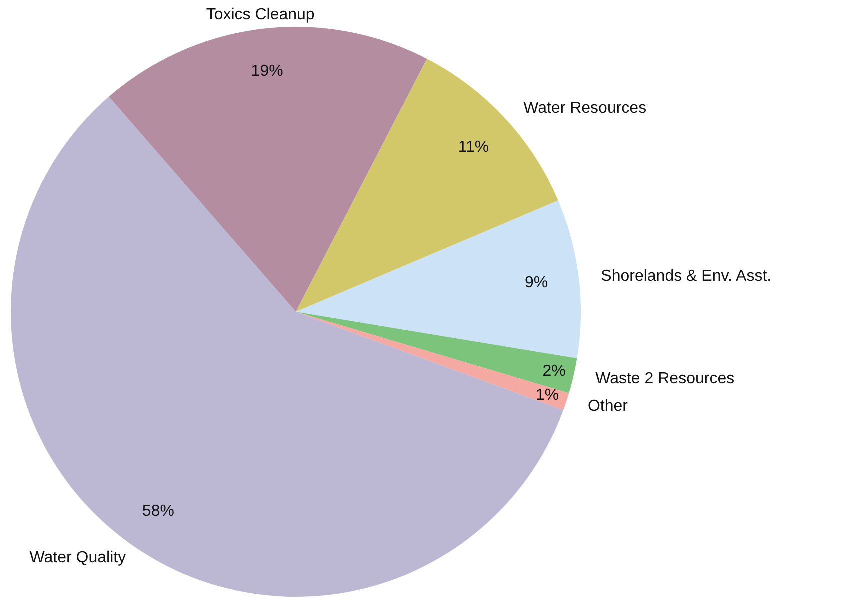 Image resolution: width=841 pixels, height=598 pixels. What do you see at coordinates (608, 406) in the screenshot?
I see `slice-label: Other` at bounding box center [608, 406].